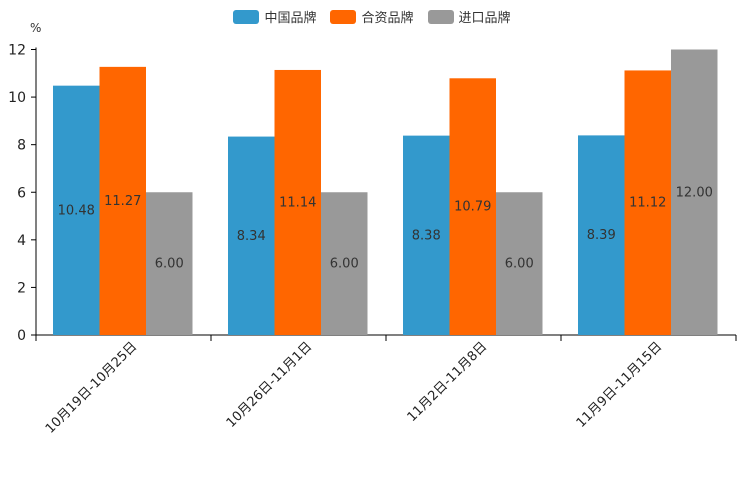  Describe the element at coordinates (448, 382) in the screenshot. I see `x-category-label: 11月2日-11月8日` at that location.